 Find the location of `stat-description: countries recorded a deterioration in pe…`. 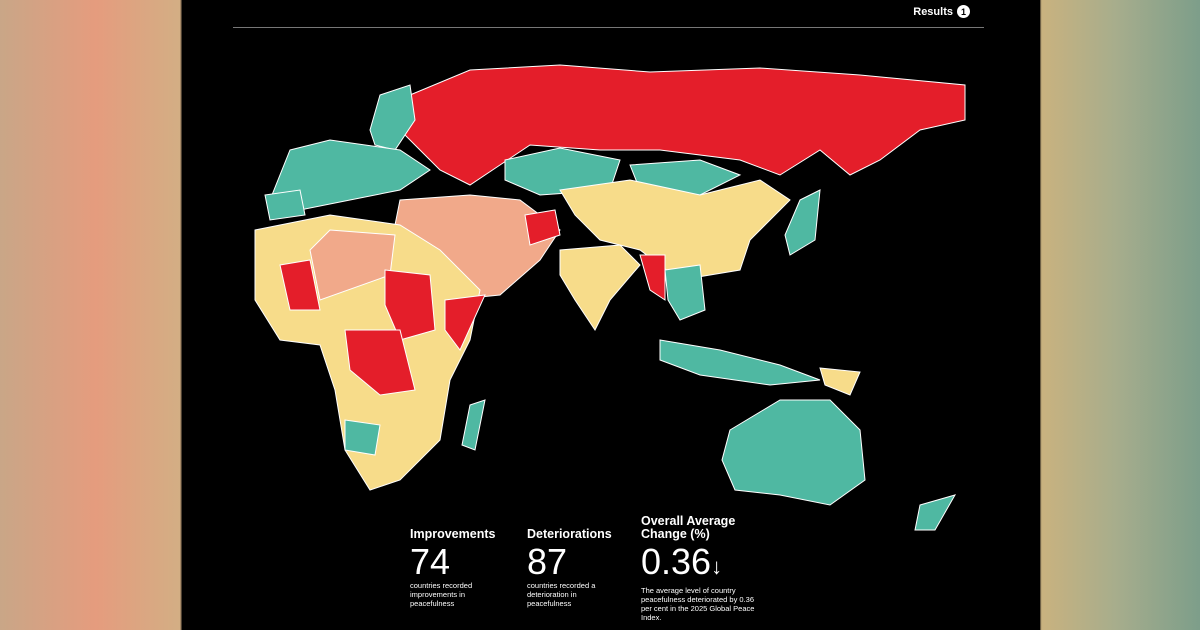

stat-description: countries recorded a deterioration in pe… is located at coordinates (561, 594).